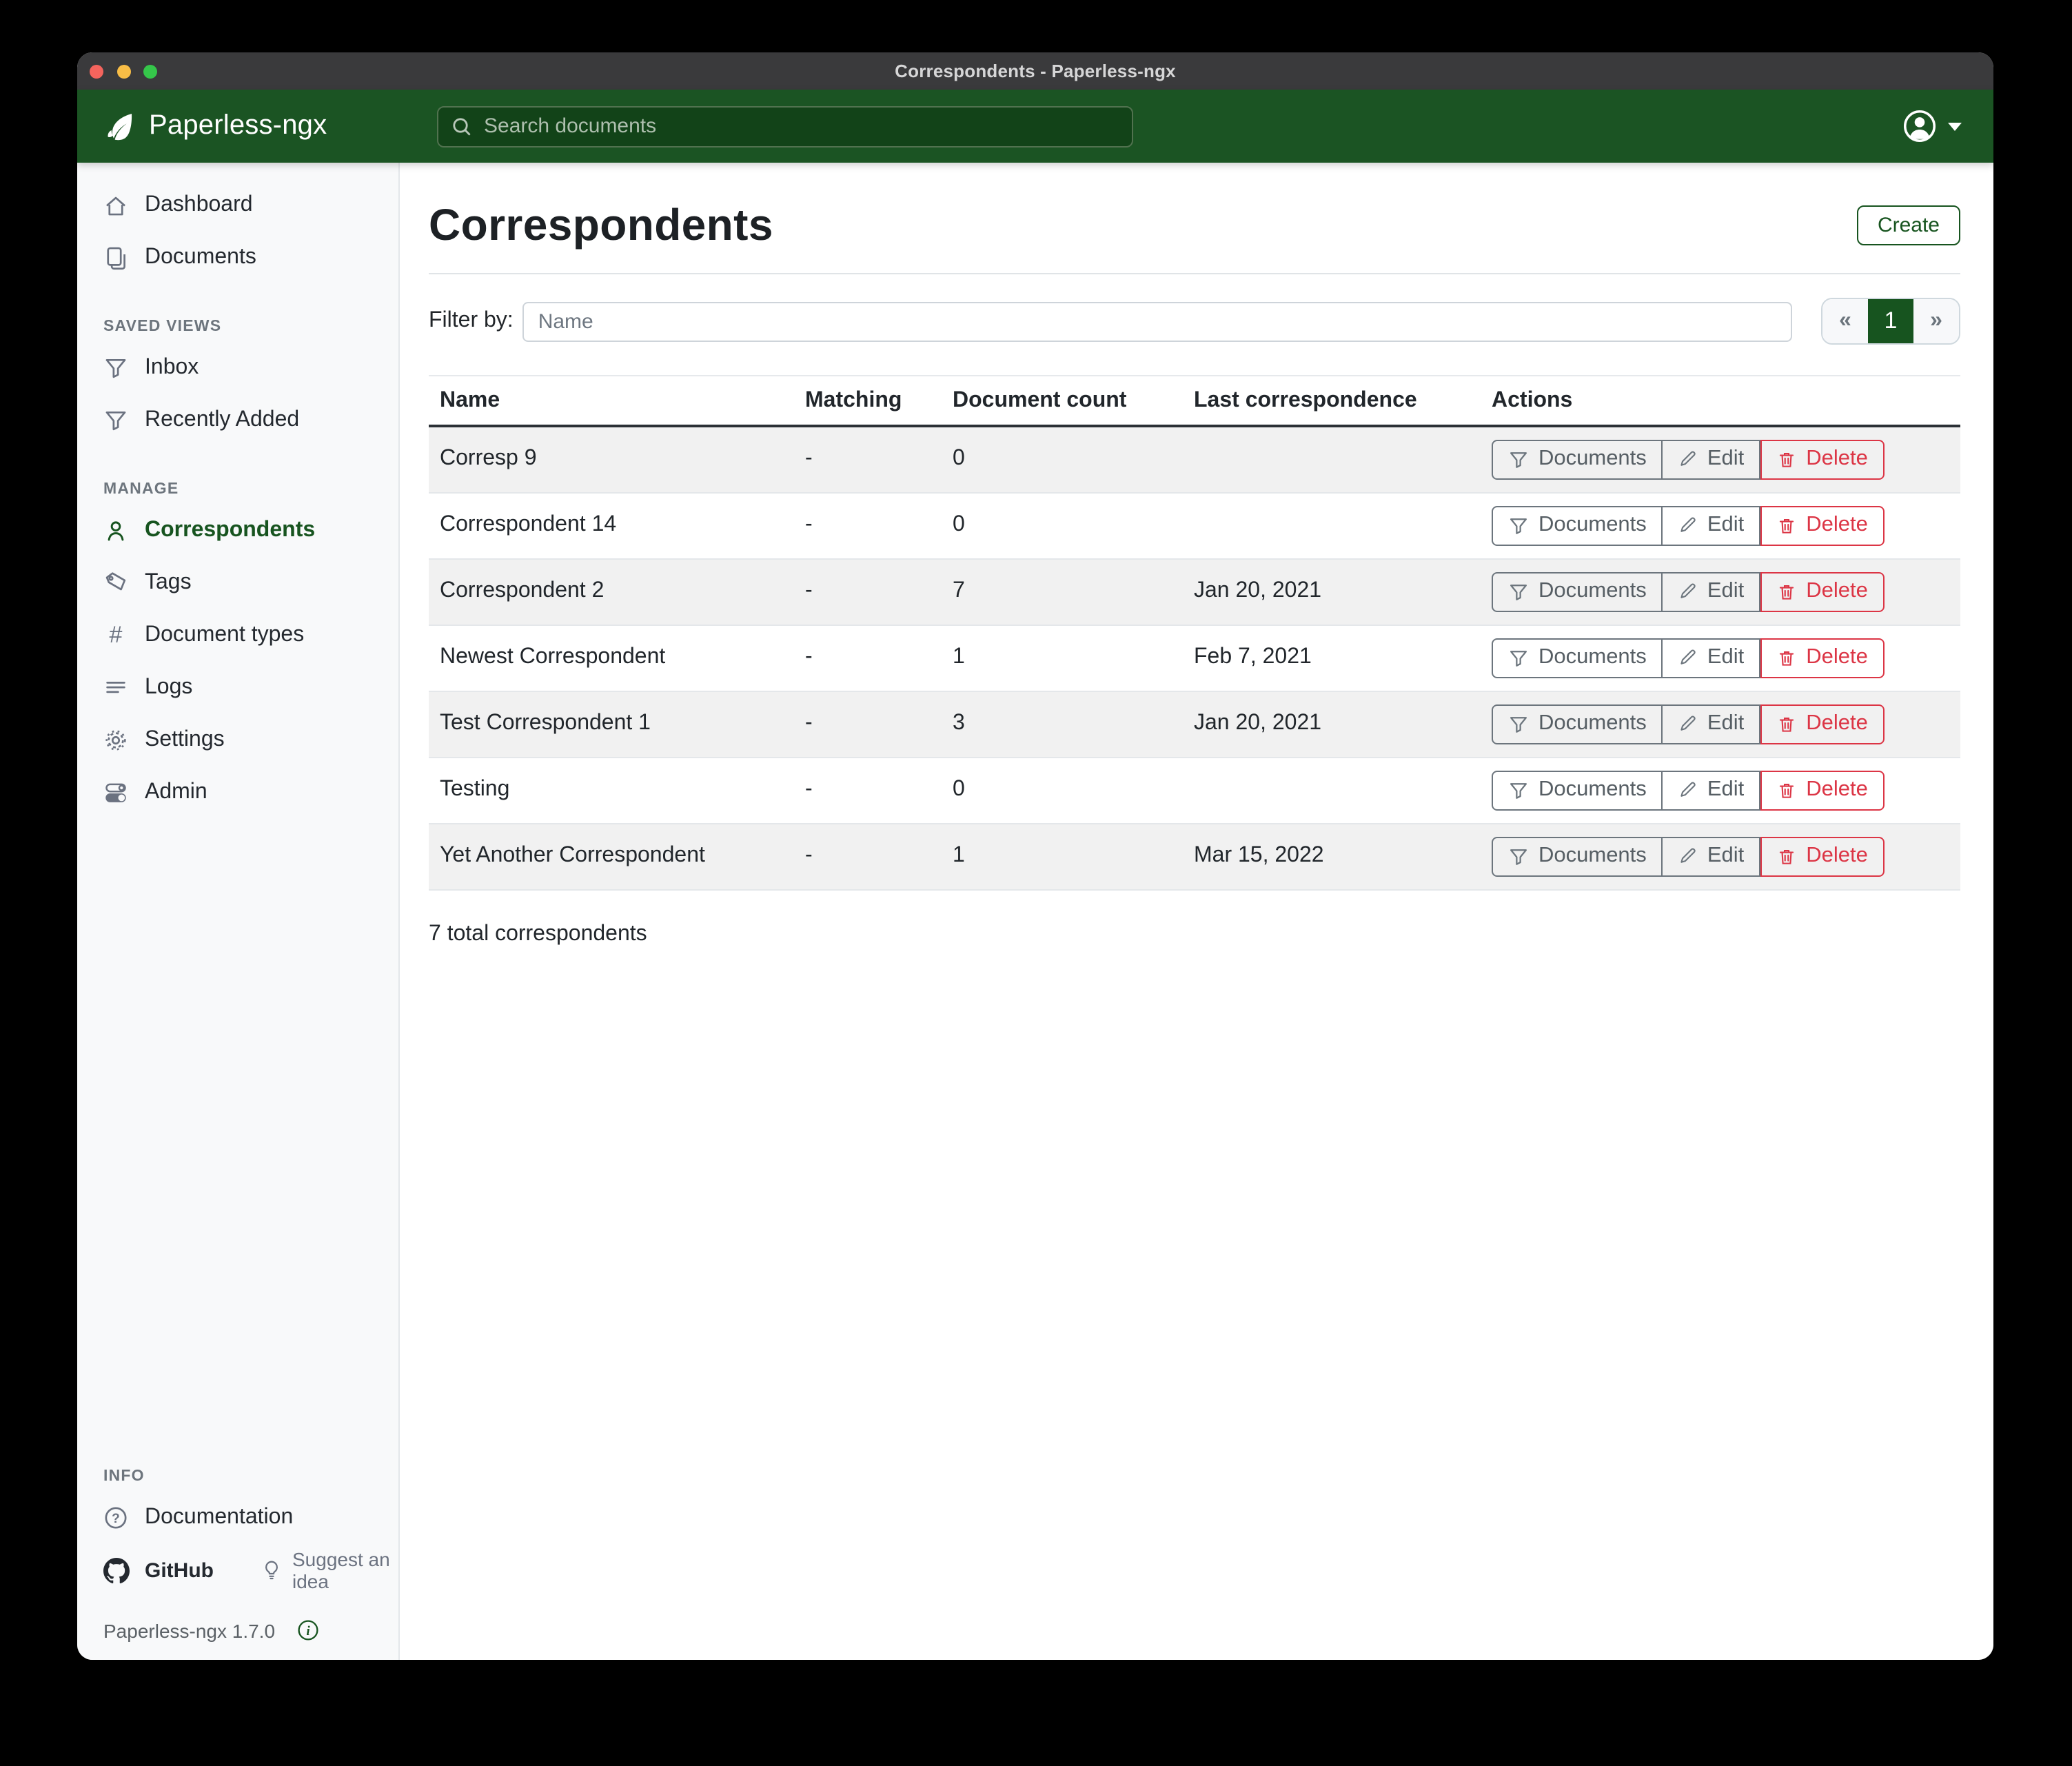 The image size is (2072, 1766). I want to click on sidebar-item-correspondents: Correspondents, so click(237, 531).